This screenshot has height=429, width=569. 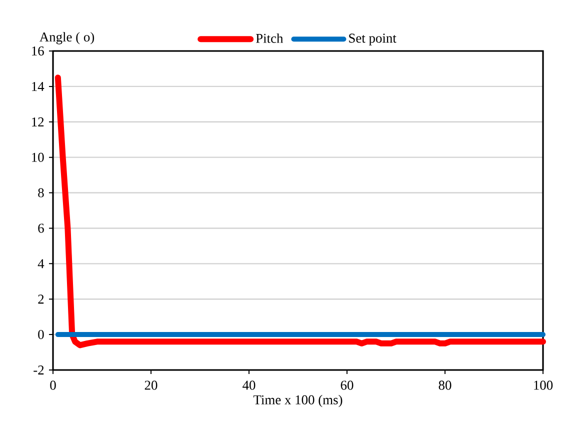 I want to click on x-tick-label: 60, so click(x=347, y=385).